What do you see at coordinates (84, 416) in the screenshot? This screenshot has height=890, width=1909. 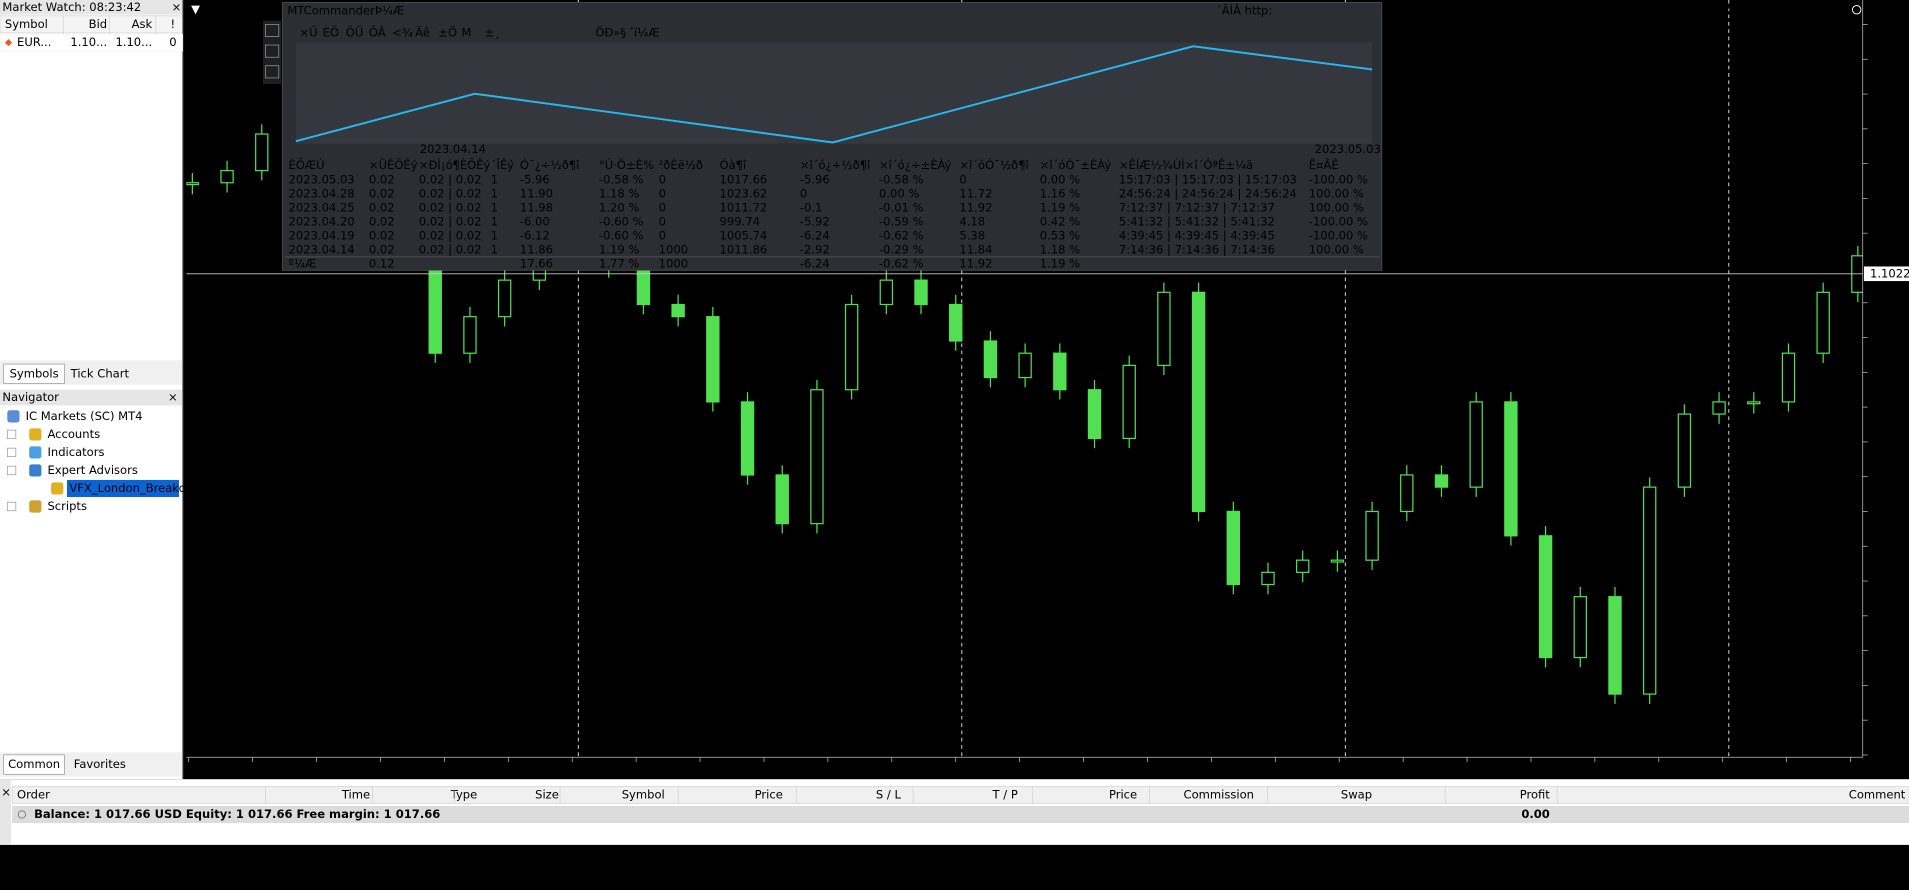 I see `tree-item: IC Markets (SC) MT4` at bounding box center [84, 416].